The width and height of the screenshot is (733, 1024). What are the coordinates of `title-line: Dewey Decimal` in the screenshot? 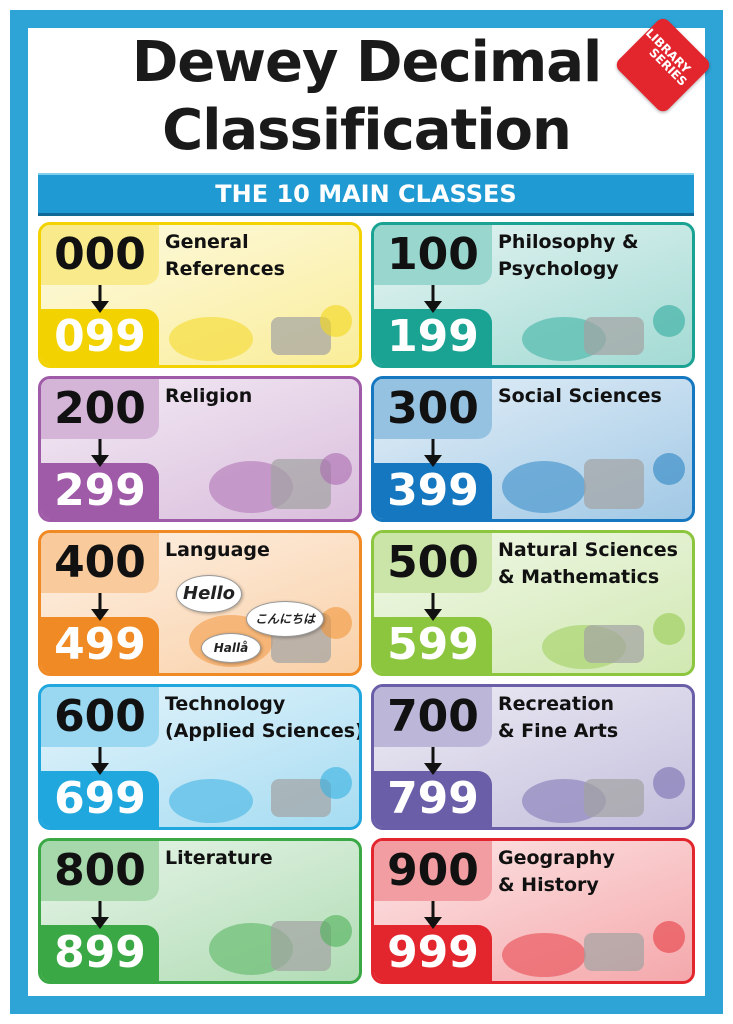 It's located at (366, 62).